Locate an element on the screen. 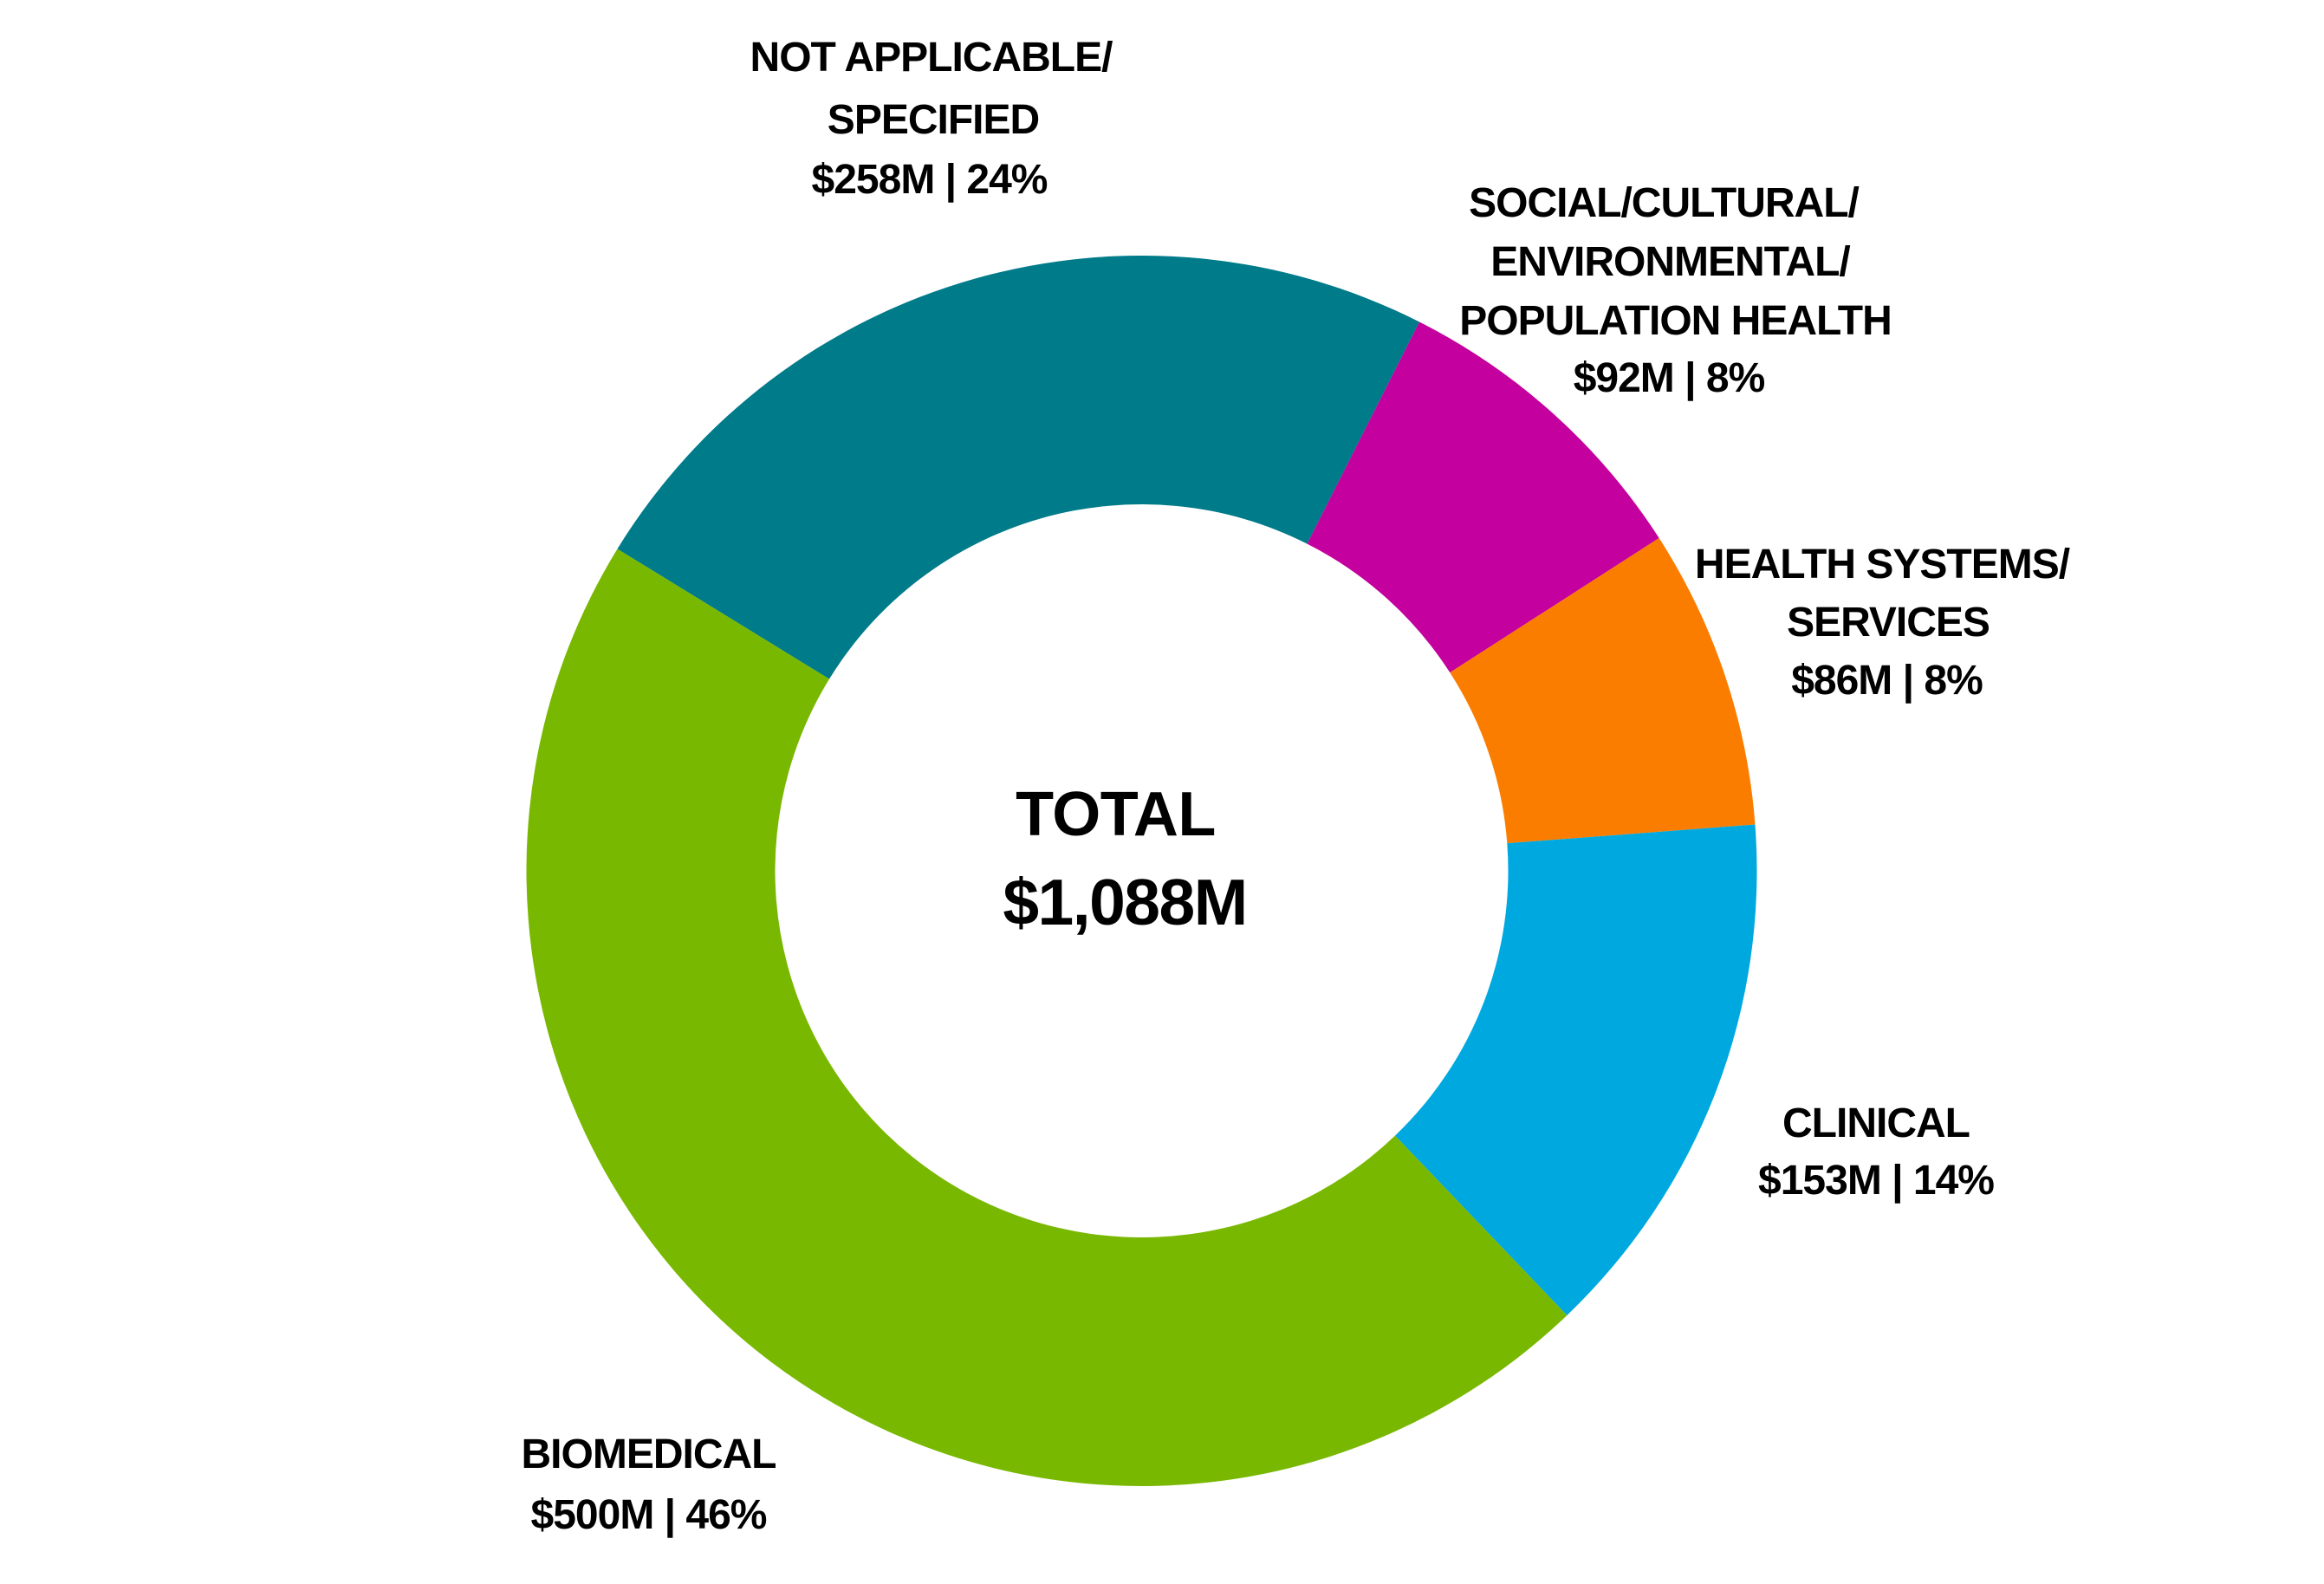 The width and height of the screenshot is (2324, 1584). svg-text: $153M | 14% is located at coordinates (1876, 1181).